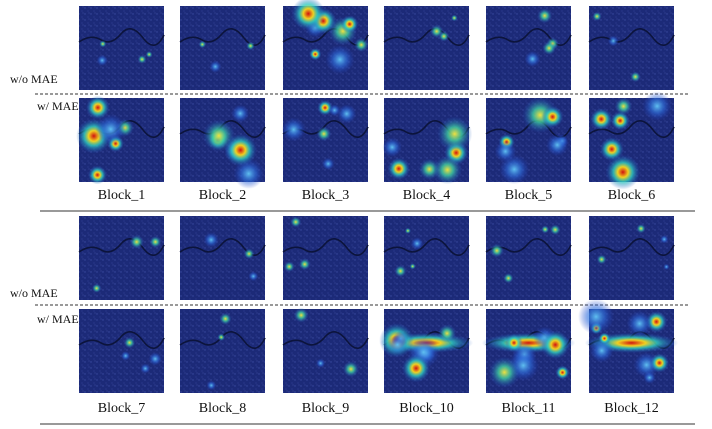  Describe the element at coordinates (121, 195) in the screenshot. I see `block-label: Block_1` at that location.